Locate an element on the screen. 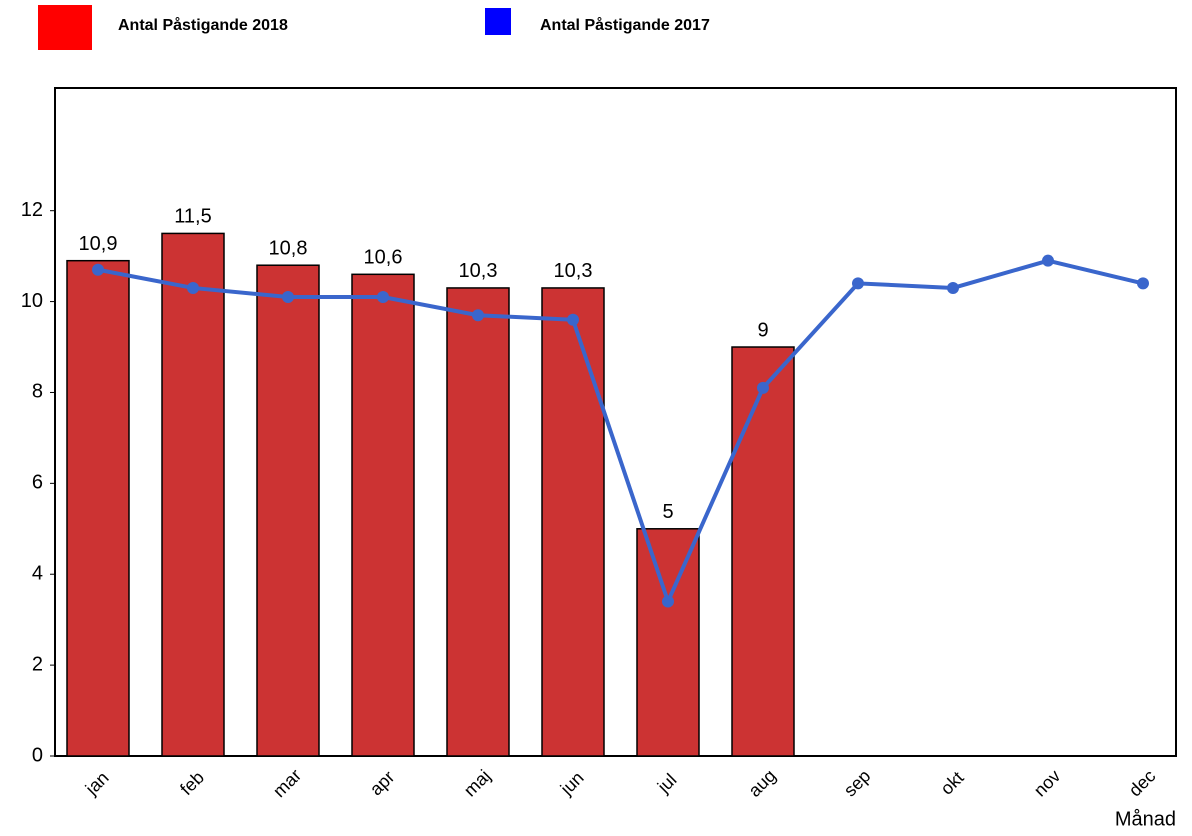 The height and width of the screenshot is (836, 1192). y-tick-label: 4 is located at coordinates (37, 574).